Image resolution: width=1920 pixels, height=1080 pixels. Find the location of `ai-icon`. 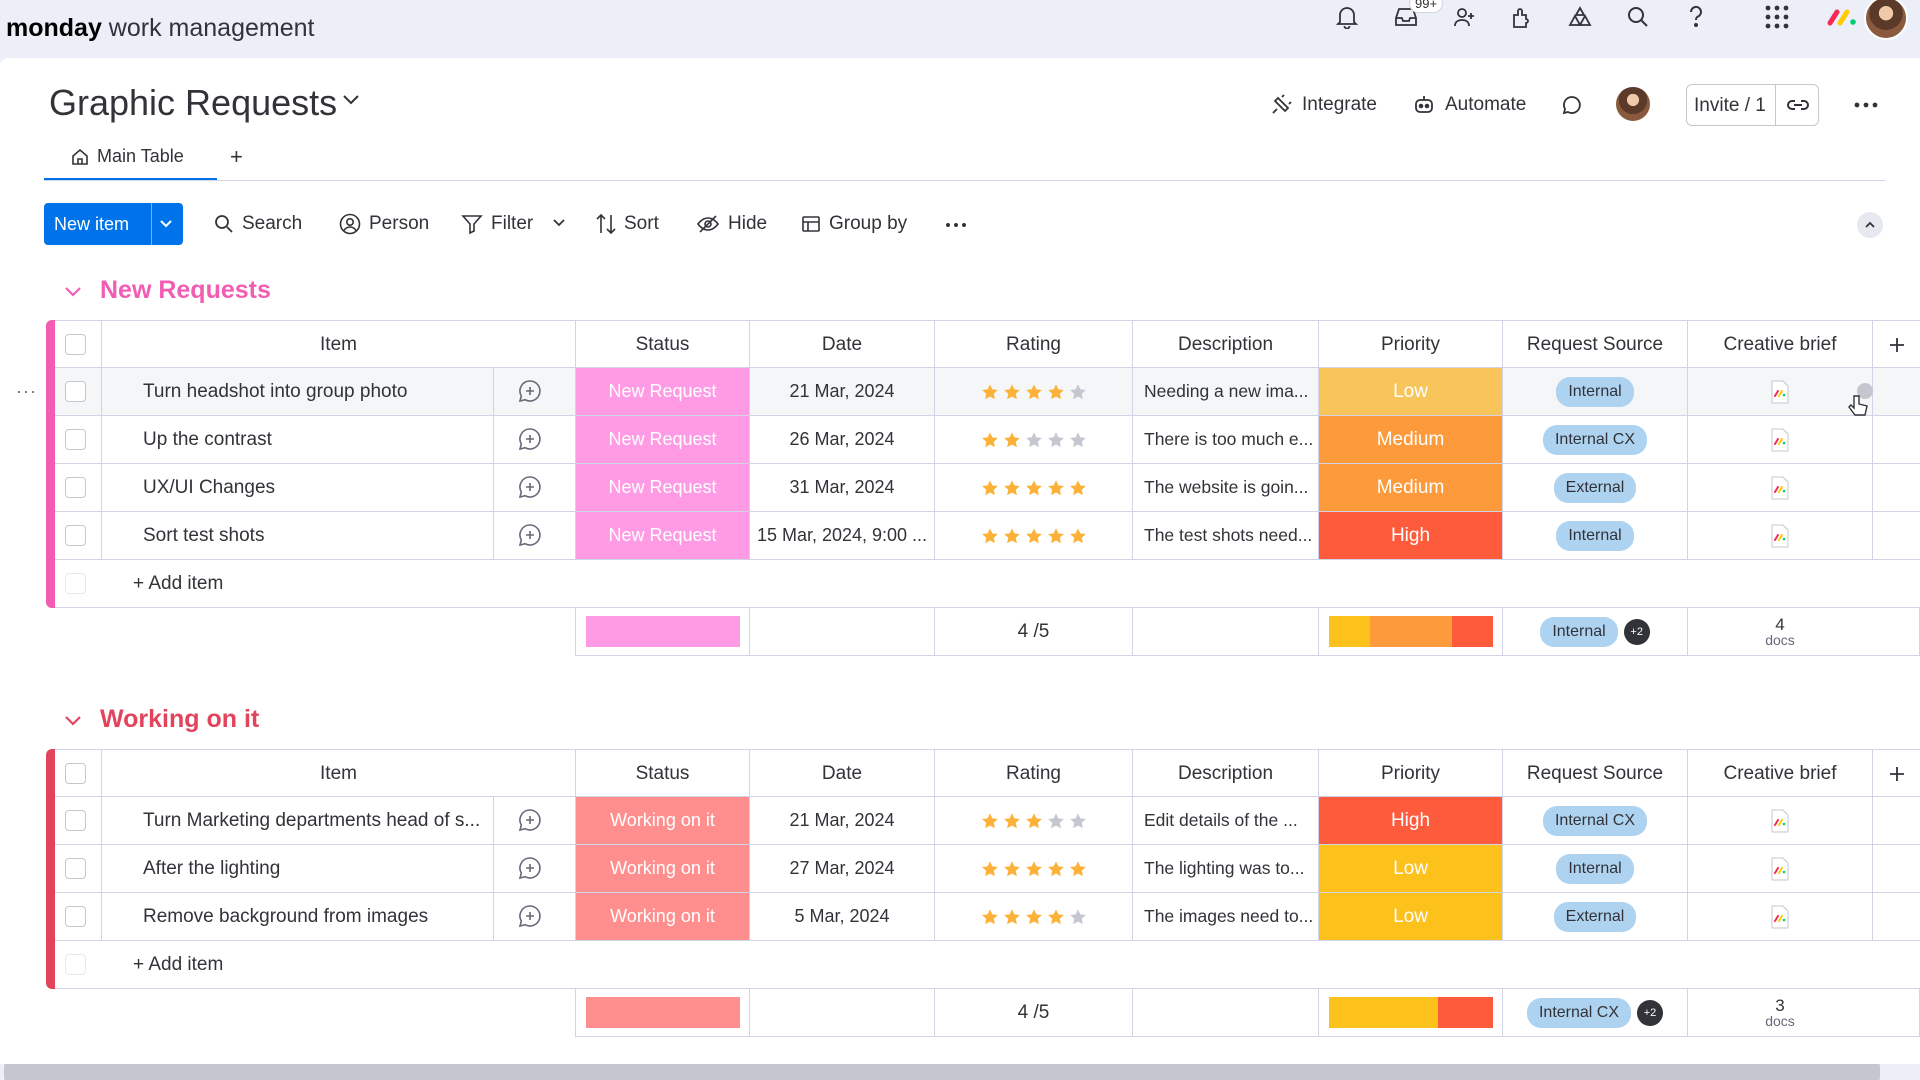

ai-icon is located at coordinates (1580, 17).